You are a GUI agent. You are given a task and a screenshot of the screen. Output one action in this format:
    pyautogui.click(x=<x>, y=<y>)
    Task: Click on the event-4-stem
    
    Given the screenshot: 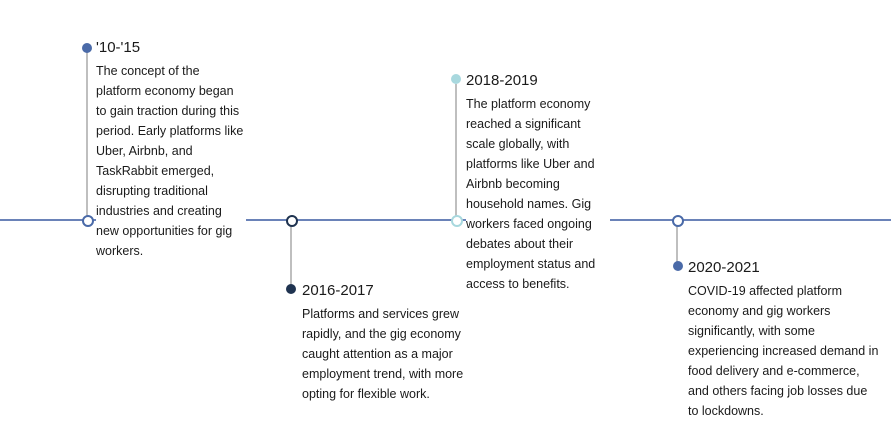 What is the action you would take?
    pyautogui.click(x=677, y=244)
    